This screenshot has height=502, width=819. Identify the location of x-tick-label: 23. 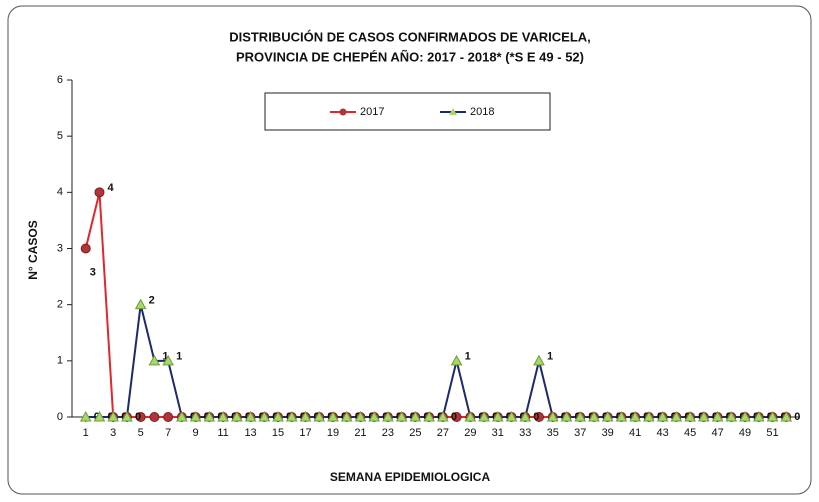
(388, 433).